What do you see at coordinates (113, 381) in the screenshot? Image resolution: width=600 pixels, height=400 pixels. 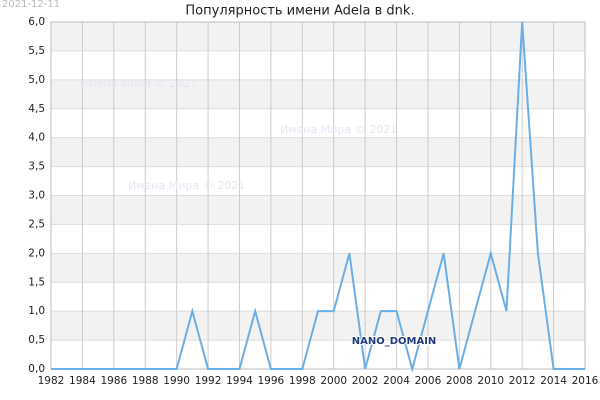 I see `x-tick-label: 1986` at bounding box center [113, 381].